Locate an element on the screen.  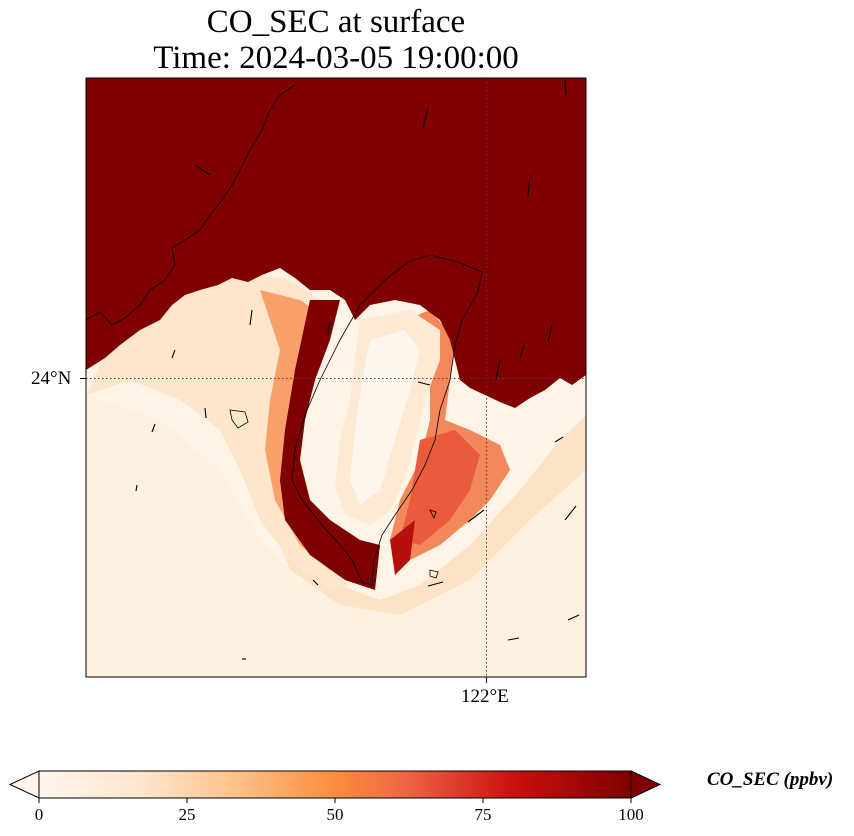
green-island is located at coordinates (433, 514).